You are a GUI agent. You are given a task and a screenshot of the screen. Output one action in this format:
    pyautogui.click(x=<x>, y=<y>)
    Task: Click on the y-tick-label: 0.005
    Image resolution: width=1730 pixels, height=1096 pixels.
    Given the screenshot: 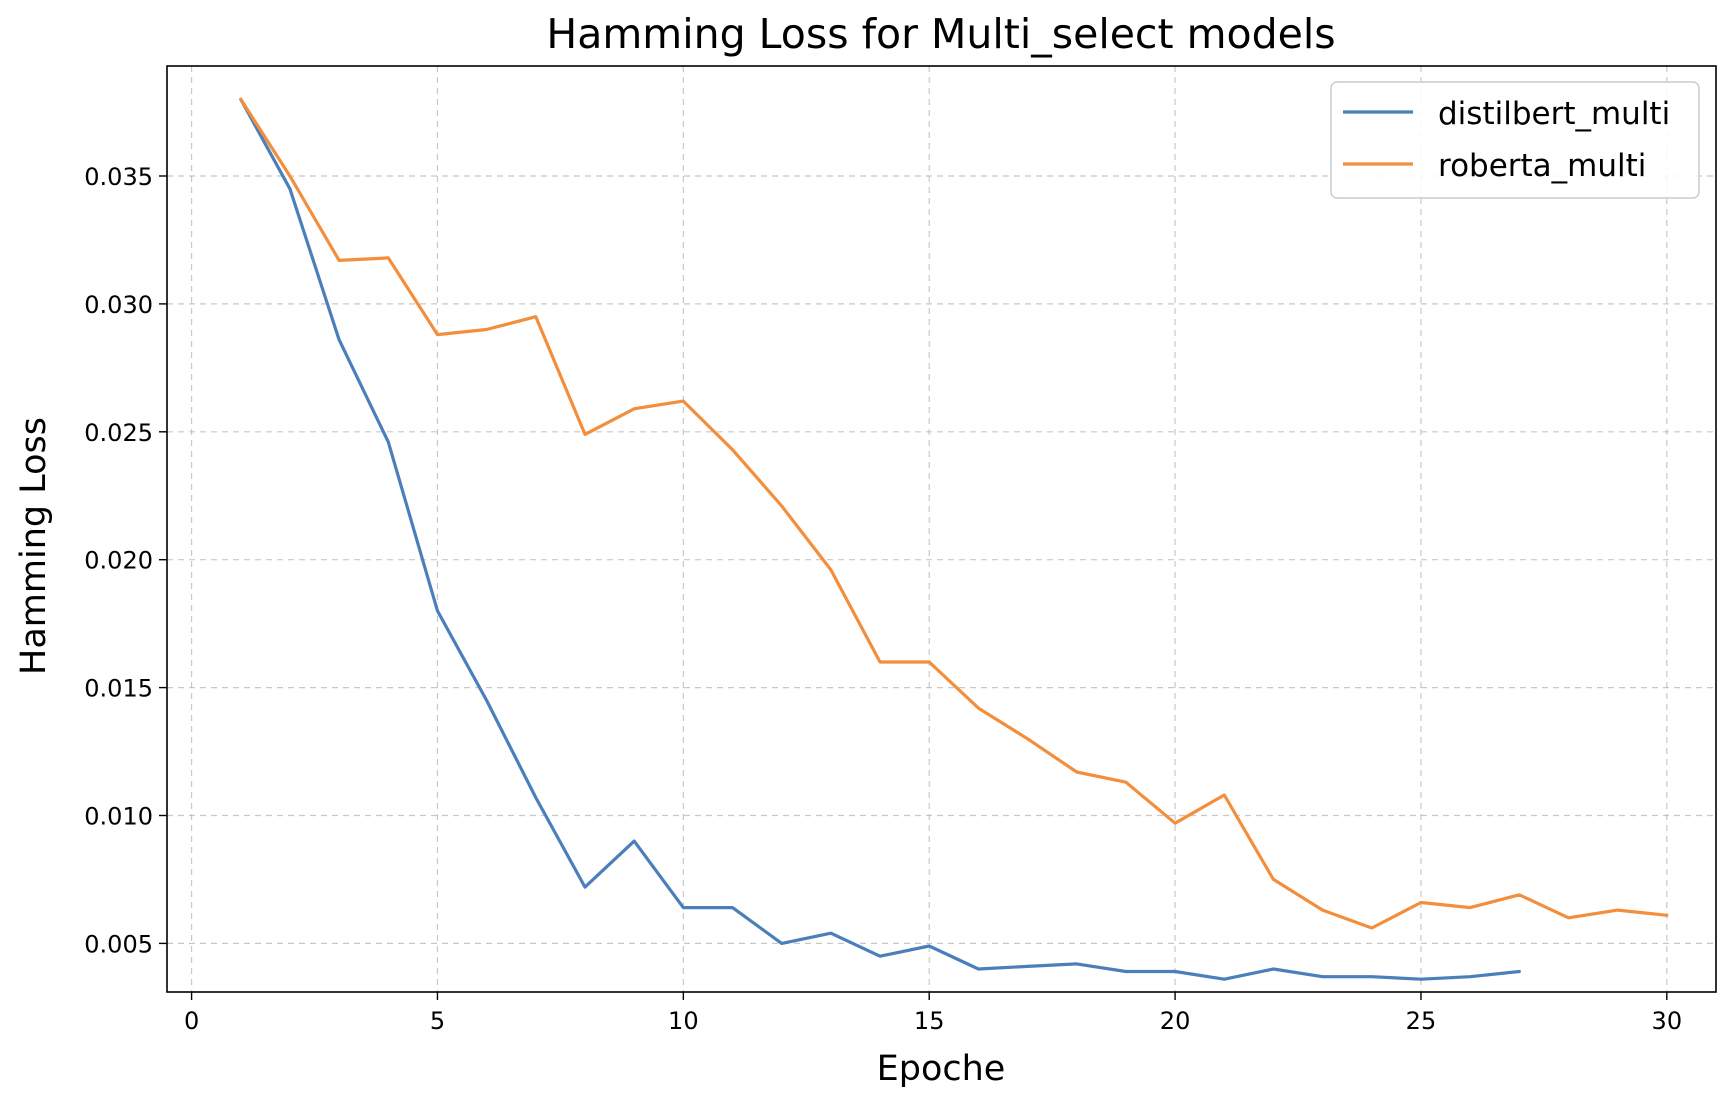 What is the action you would take?
    pyautogui.click(x=118, y=944)
    